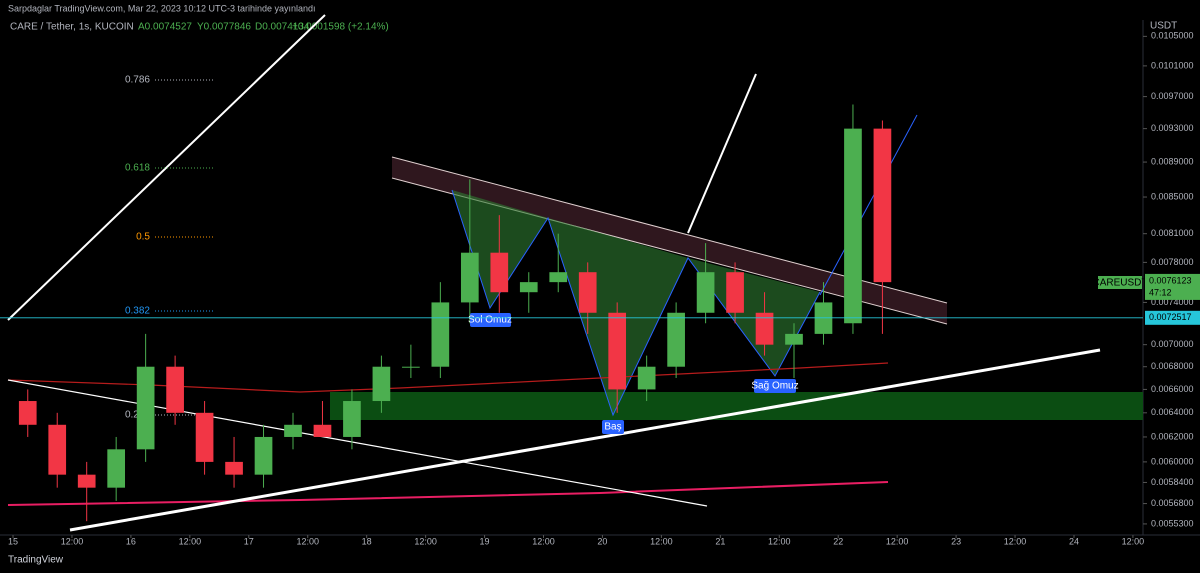 The image size is (1200, 573). Describe the element at coordinates (143, 237) in the screenshot. I see `fib-label: 0.5` at that location.